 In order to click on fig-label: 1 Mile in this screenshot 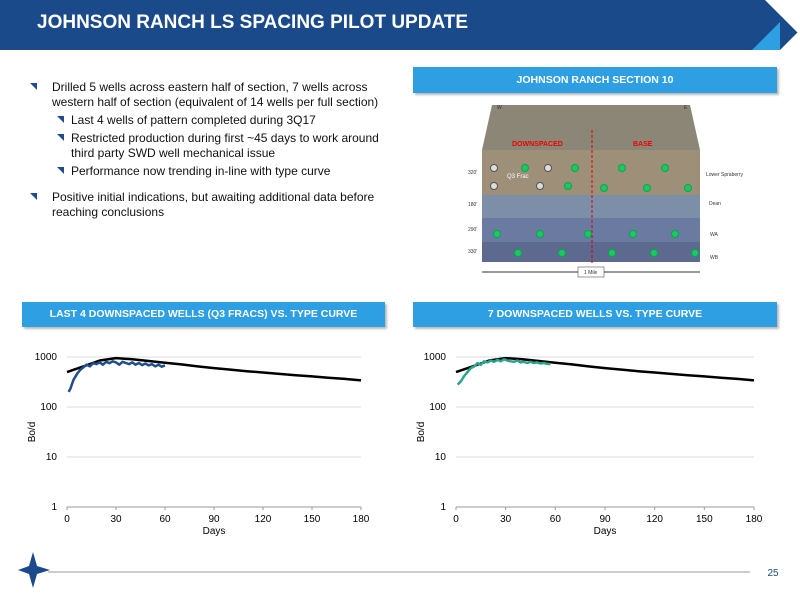, I will do `click(591, 273)`.